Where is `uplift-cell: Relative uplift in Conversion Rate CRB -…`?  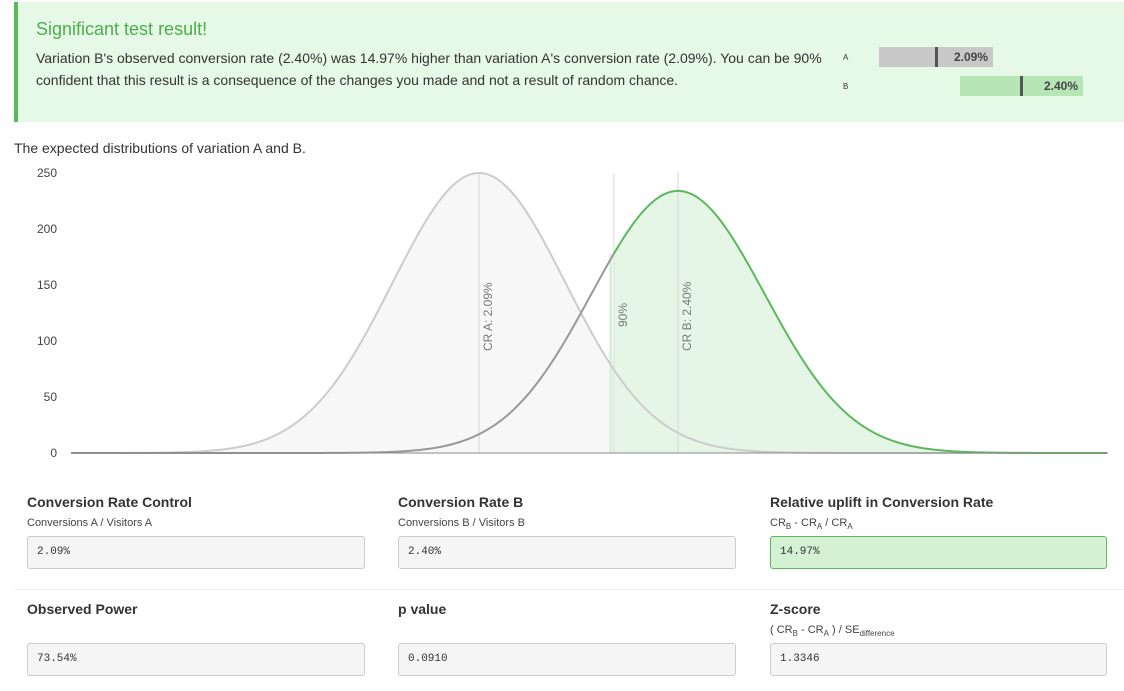 uplift-cell: Relative uplift in Conversion Rate CRB -… is located at coordinates (881, 512).